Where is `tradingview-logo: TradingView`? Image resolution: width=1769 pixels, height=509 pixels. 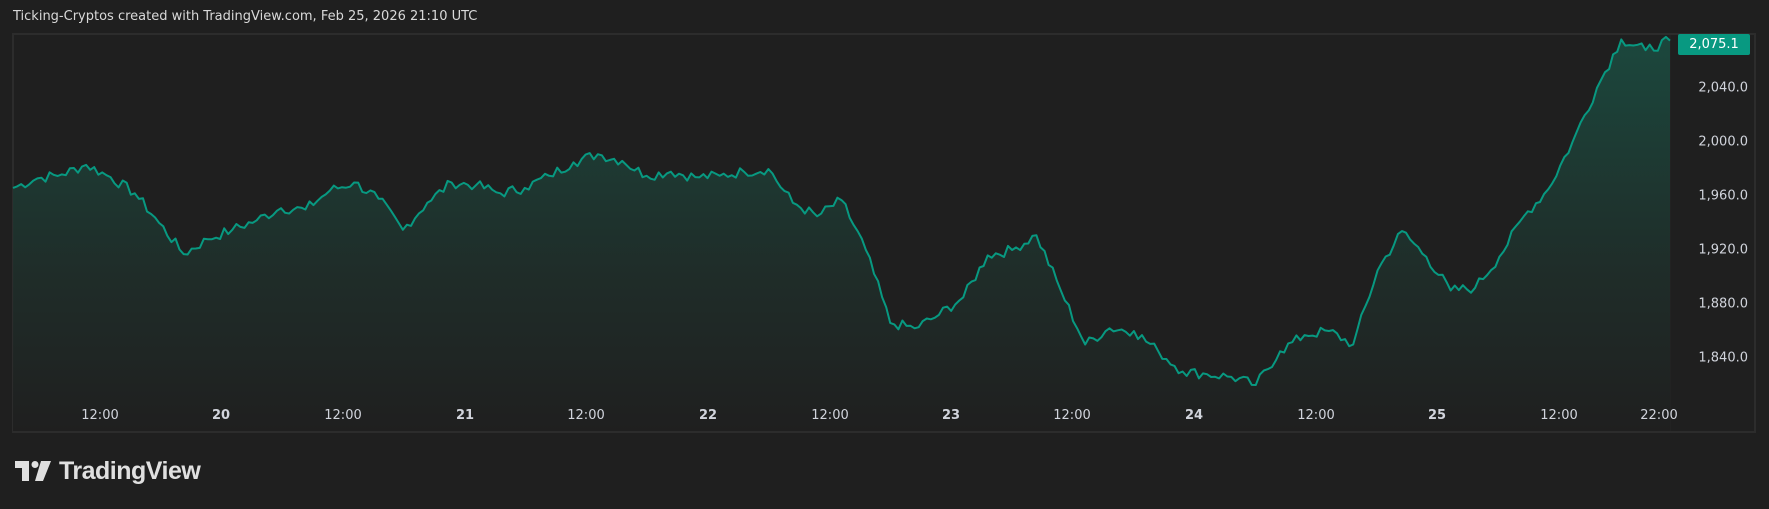
tradingview-logo: TradingView is located at coordinates (108, 470).